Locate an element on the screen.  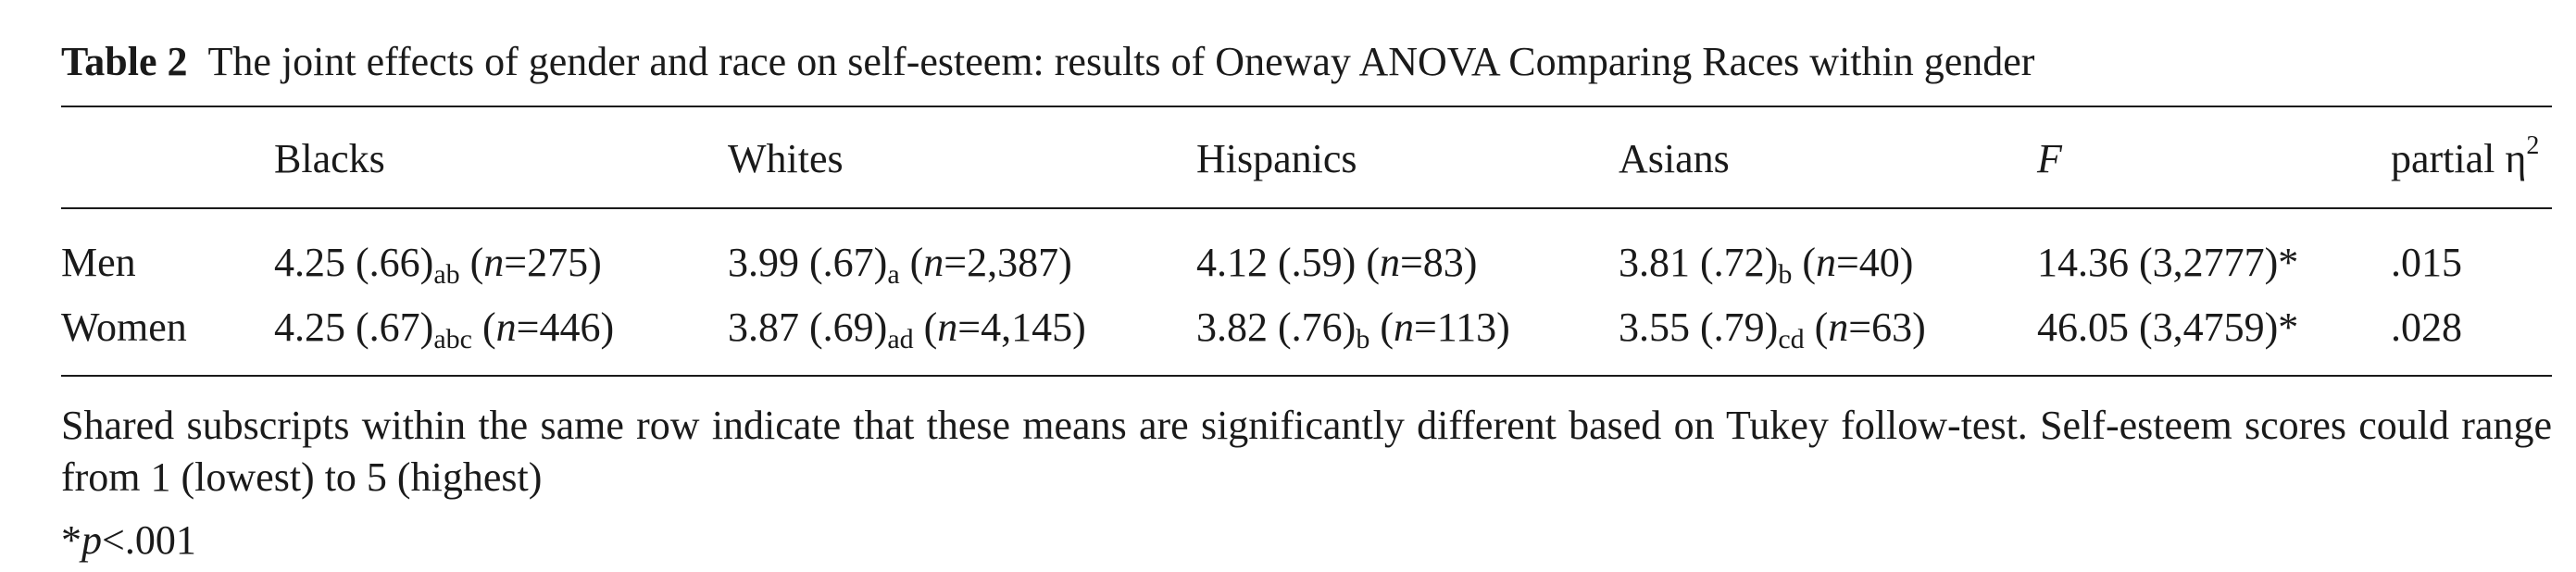
cell-subscript: ad is located at coordinates (901, 339).